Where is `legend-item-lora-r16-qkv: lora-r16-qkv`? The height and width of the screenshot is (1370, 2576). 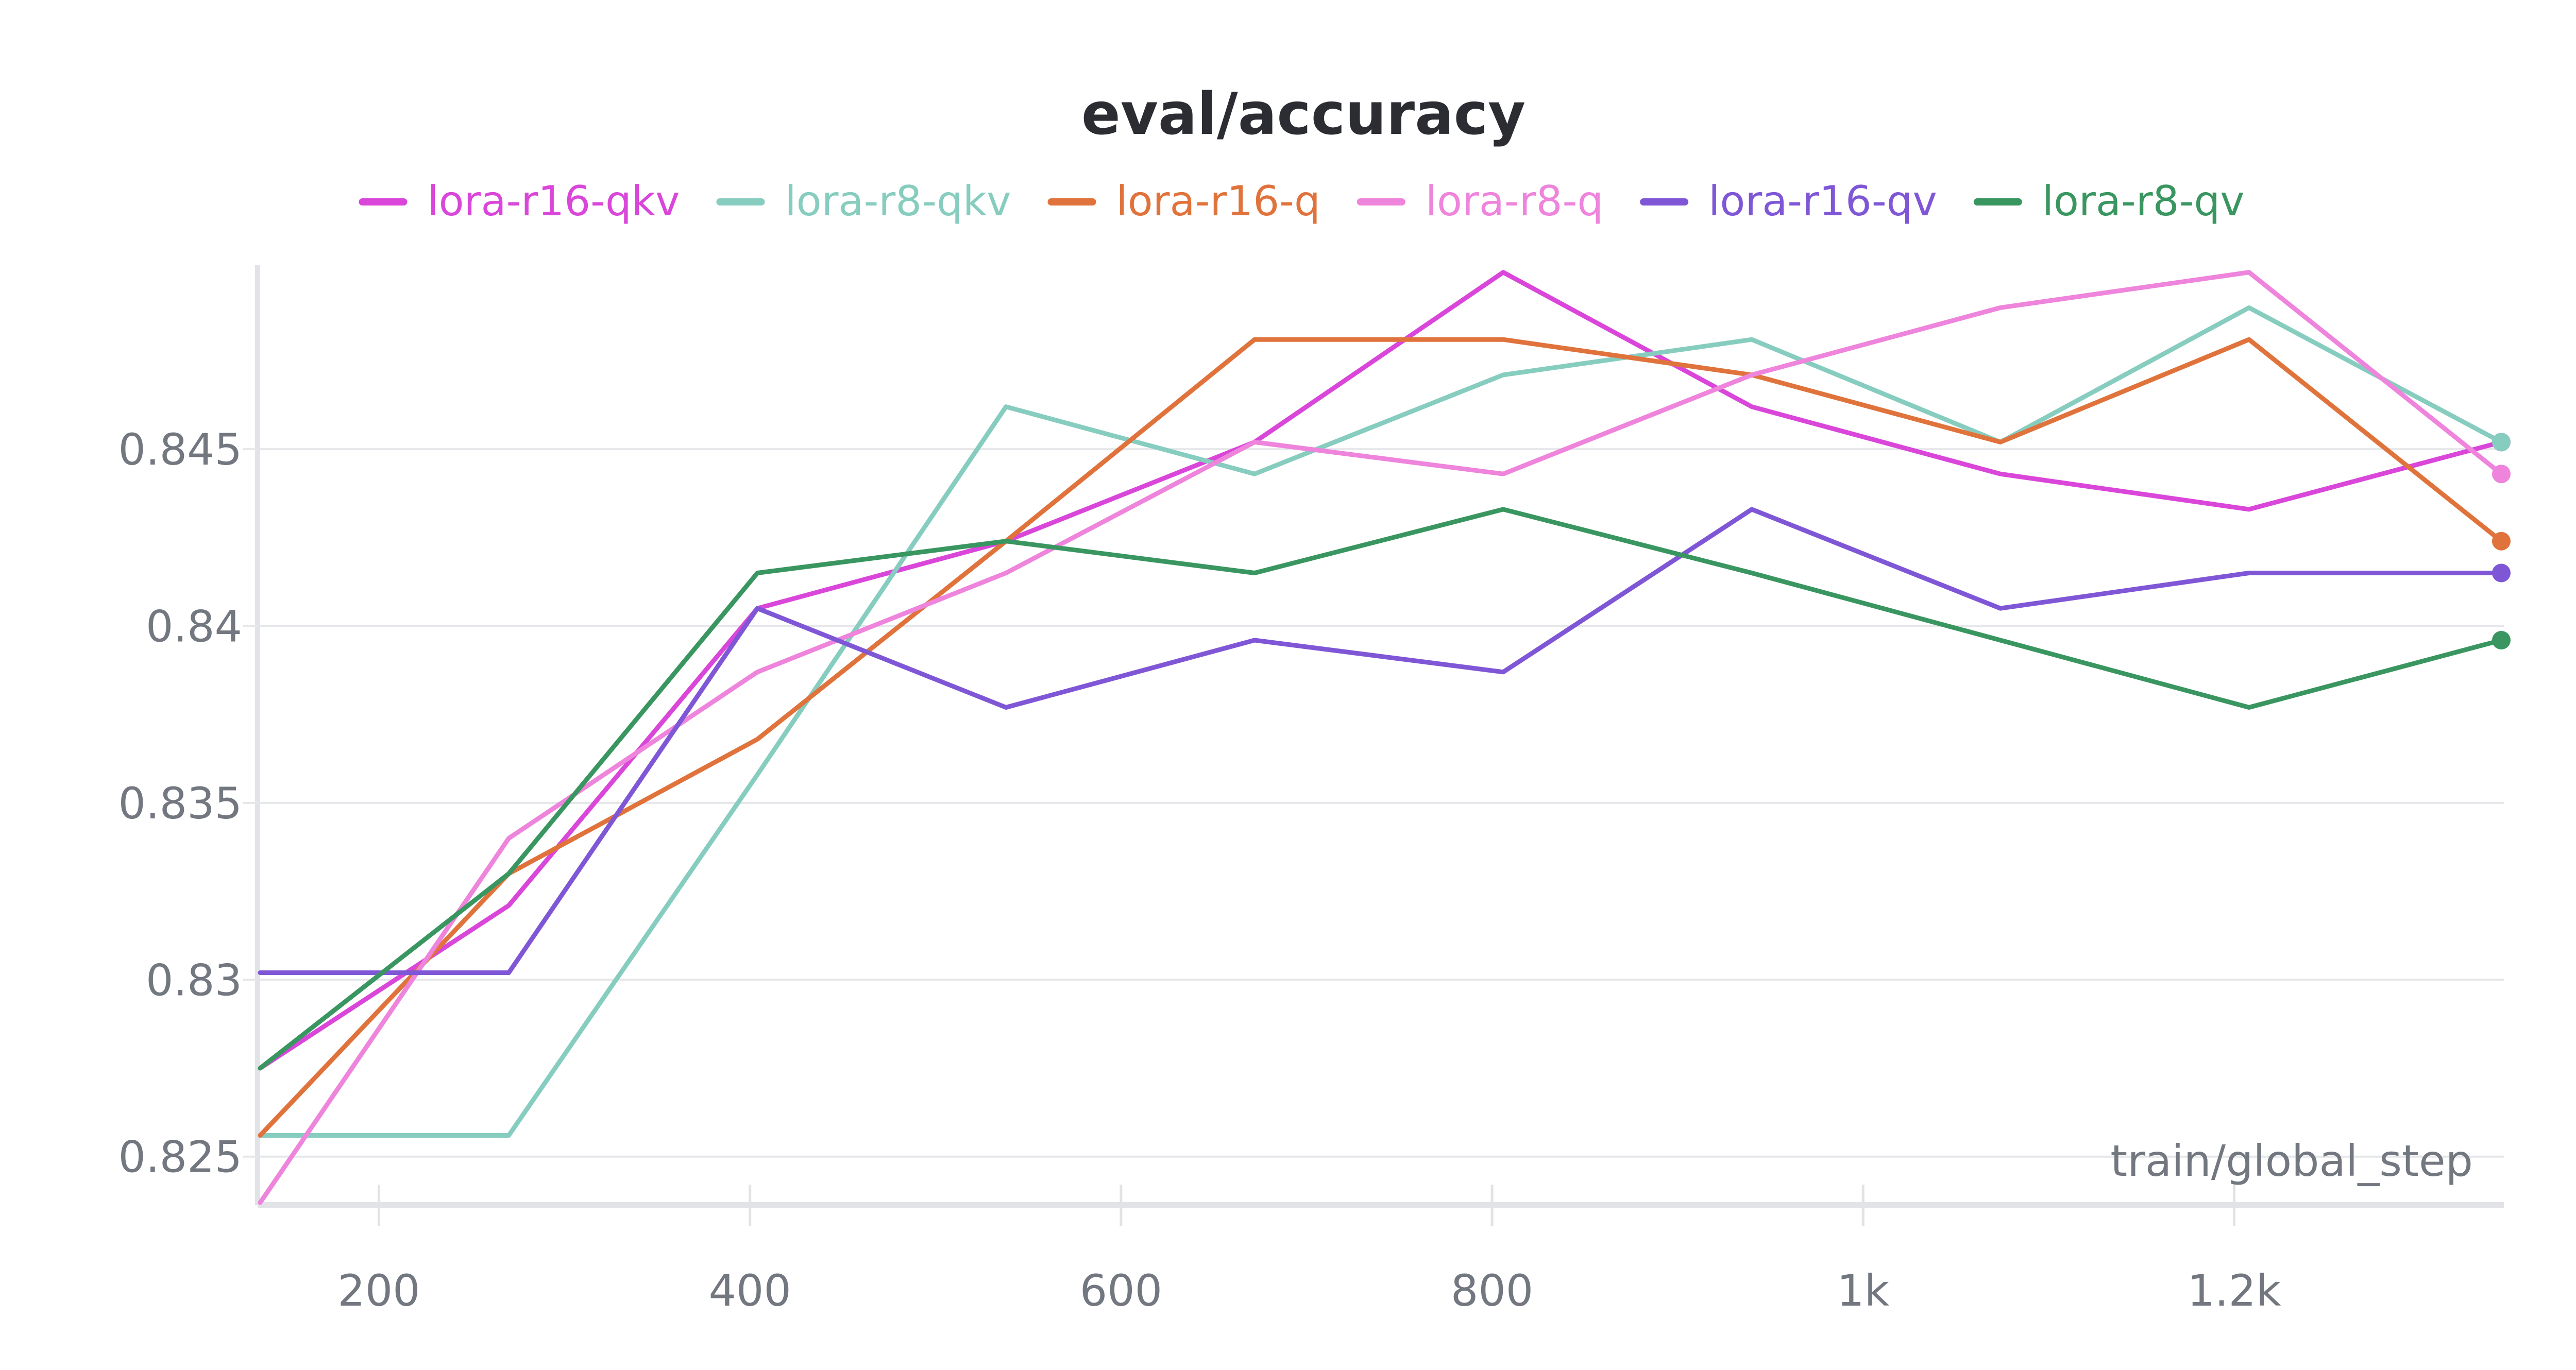 legend-item-lora-r16-qkv: lora-r16-qkv is located at coordinates (519, 201).